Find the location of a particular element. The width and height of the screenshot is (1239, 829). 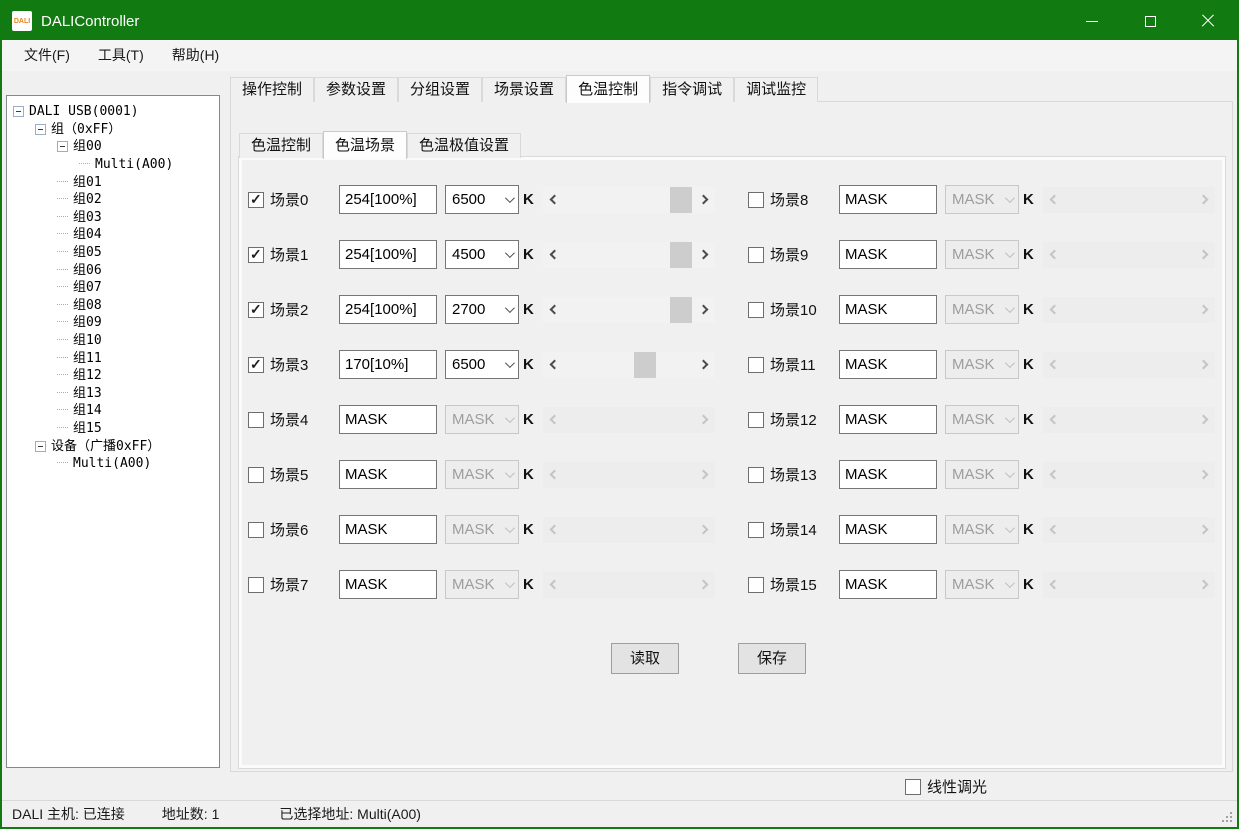

tree-item: 组10 is located at coordinates (113, 341).